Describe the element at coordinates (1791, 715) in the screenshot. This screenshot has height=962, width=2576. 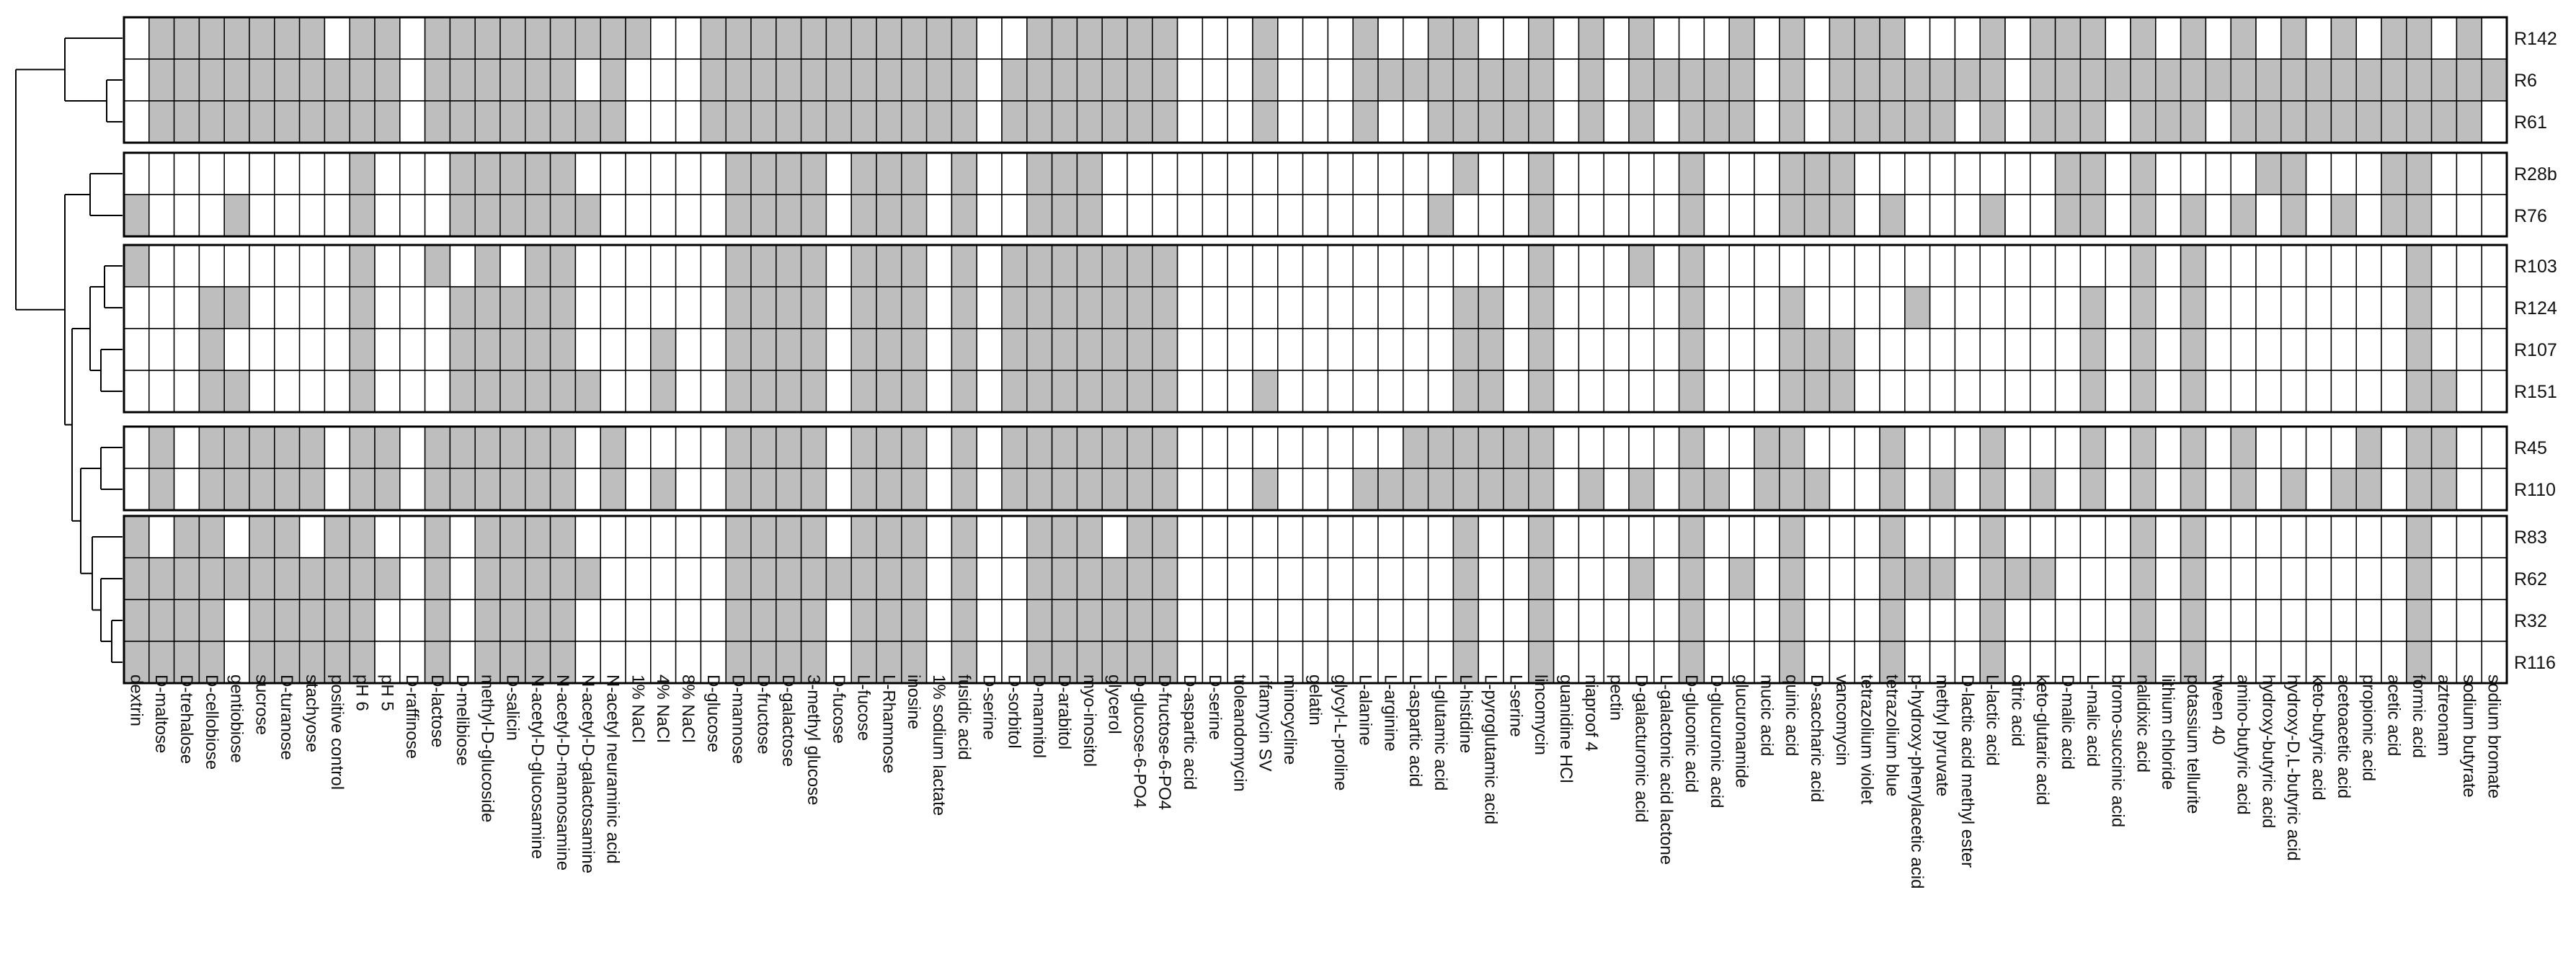
I see `col-label-66: quinic acid` at that location.